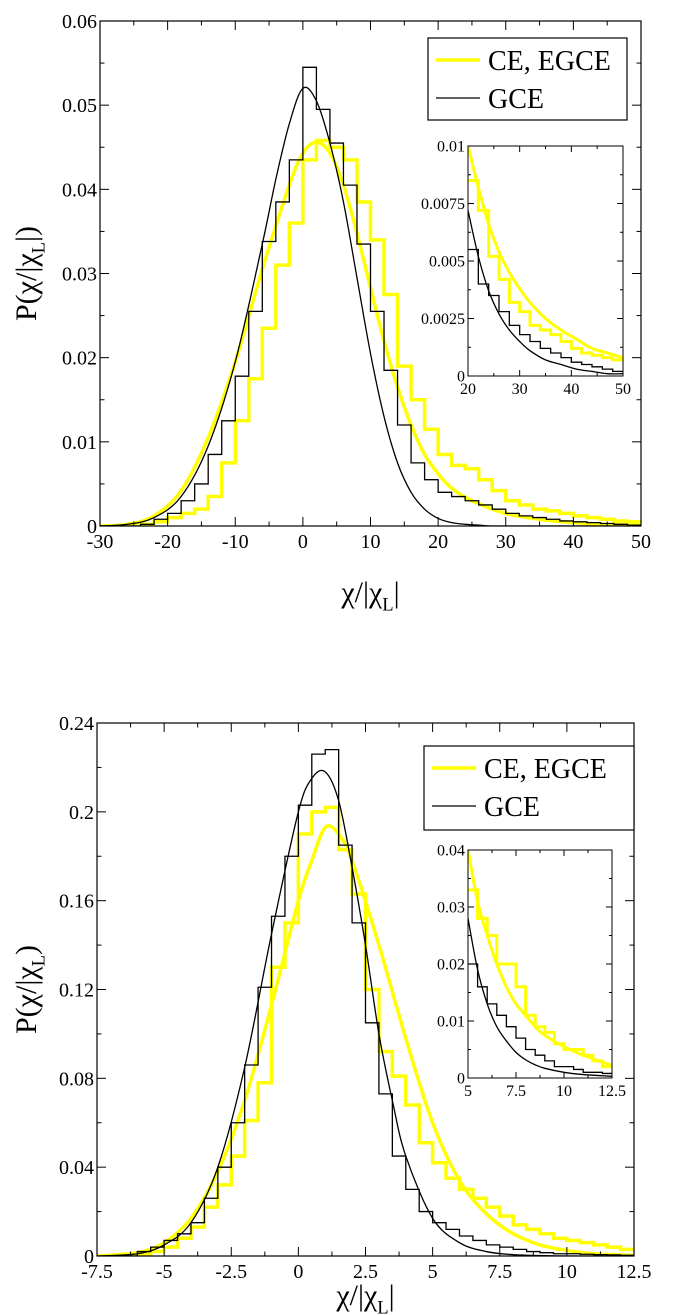 The width and height of the screenshot is (676, 1315). What do you see at coordinates (443, 319) in the screenshot?
I see `chart1-inset-y-tick-label: 0.0025` at bounding box center [443, 319].